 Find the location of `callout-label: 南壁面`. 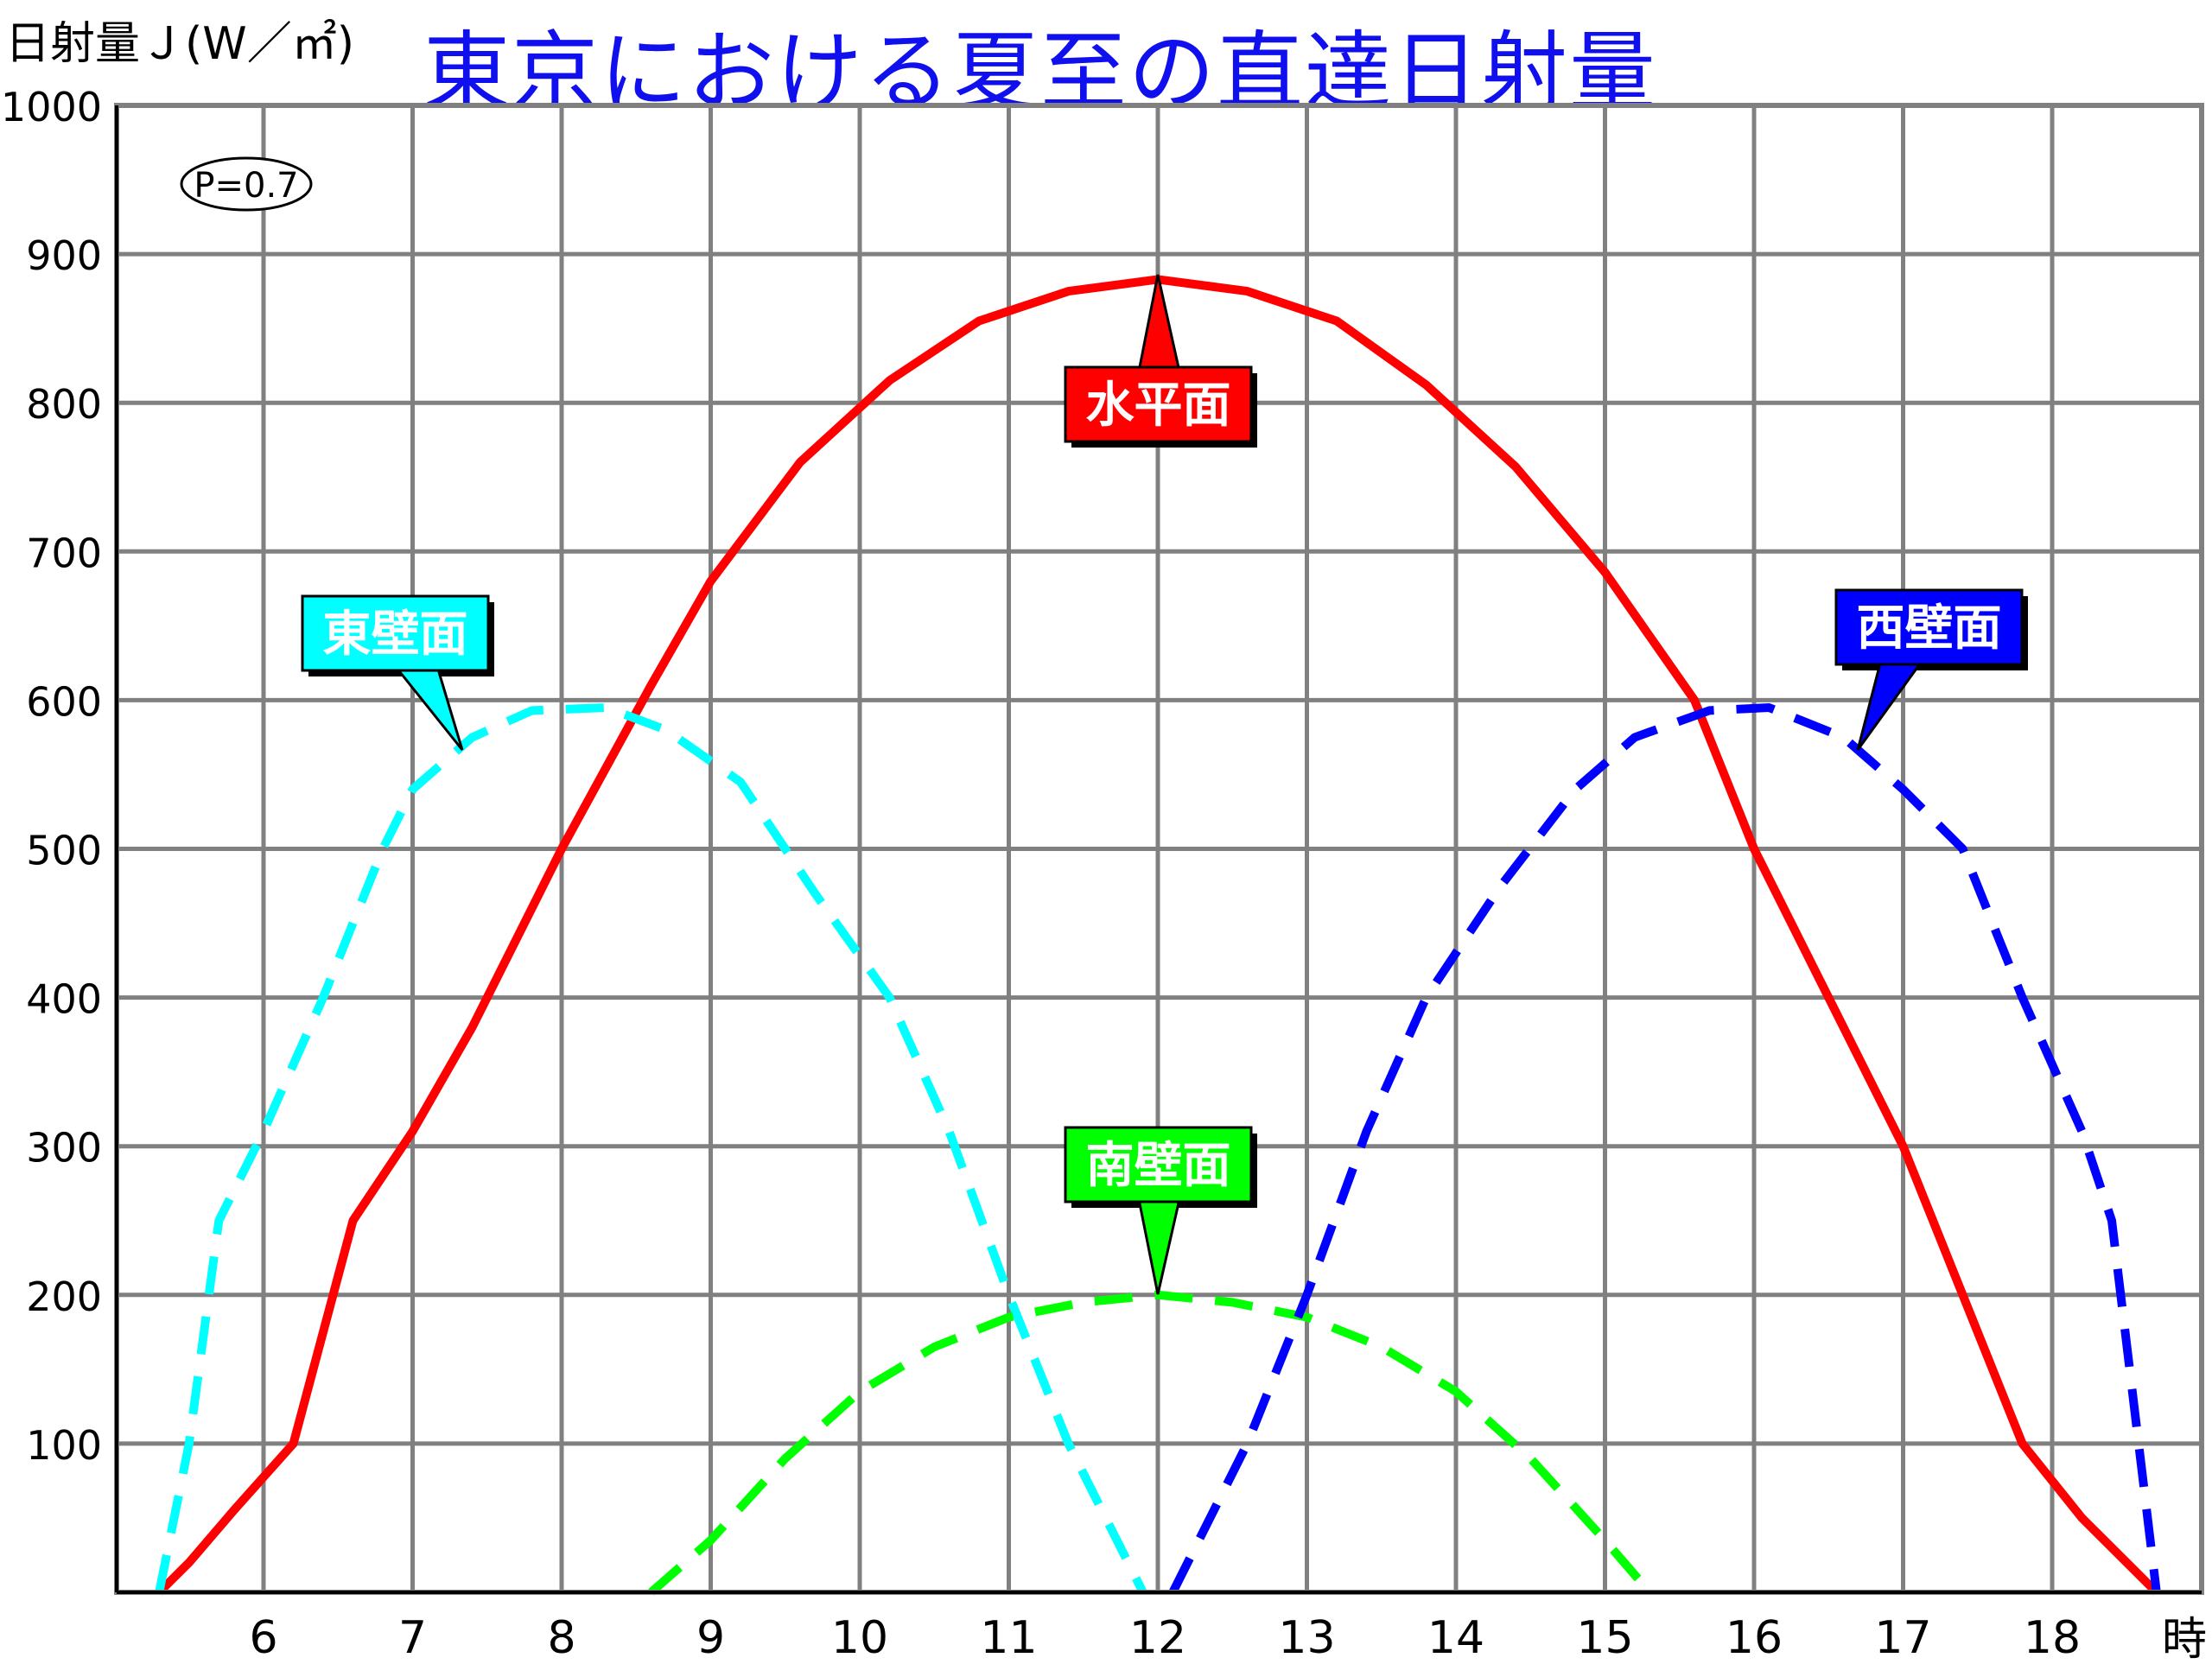

callout-label: 南壁面 is located at coordinates (1158, 1166).